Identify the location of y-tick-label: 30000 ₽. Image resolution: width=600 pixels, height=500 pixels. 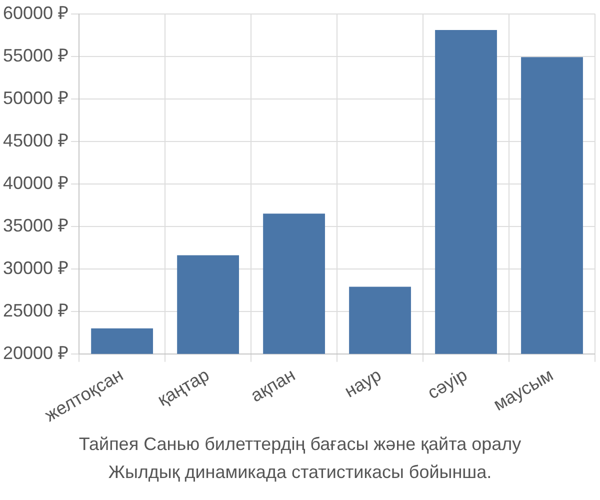
(35, 268).